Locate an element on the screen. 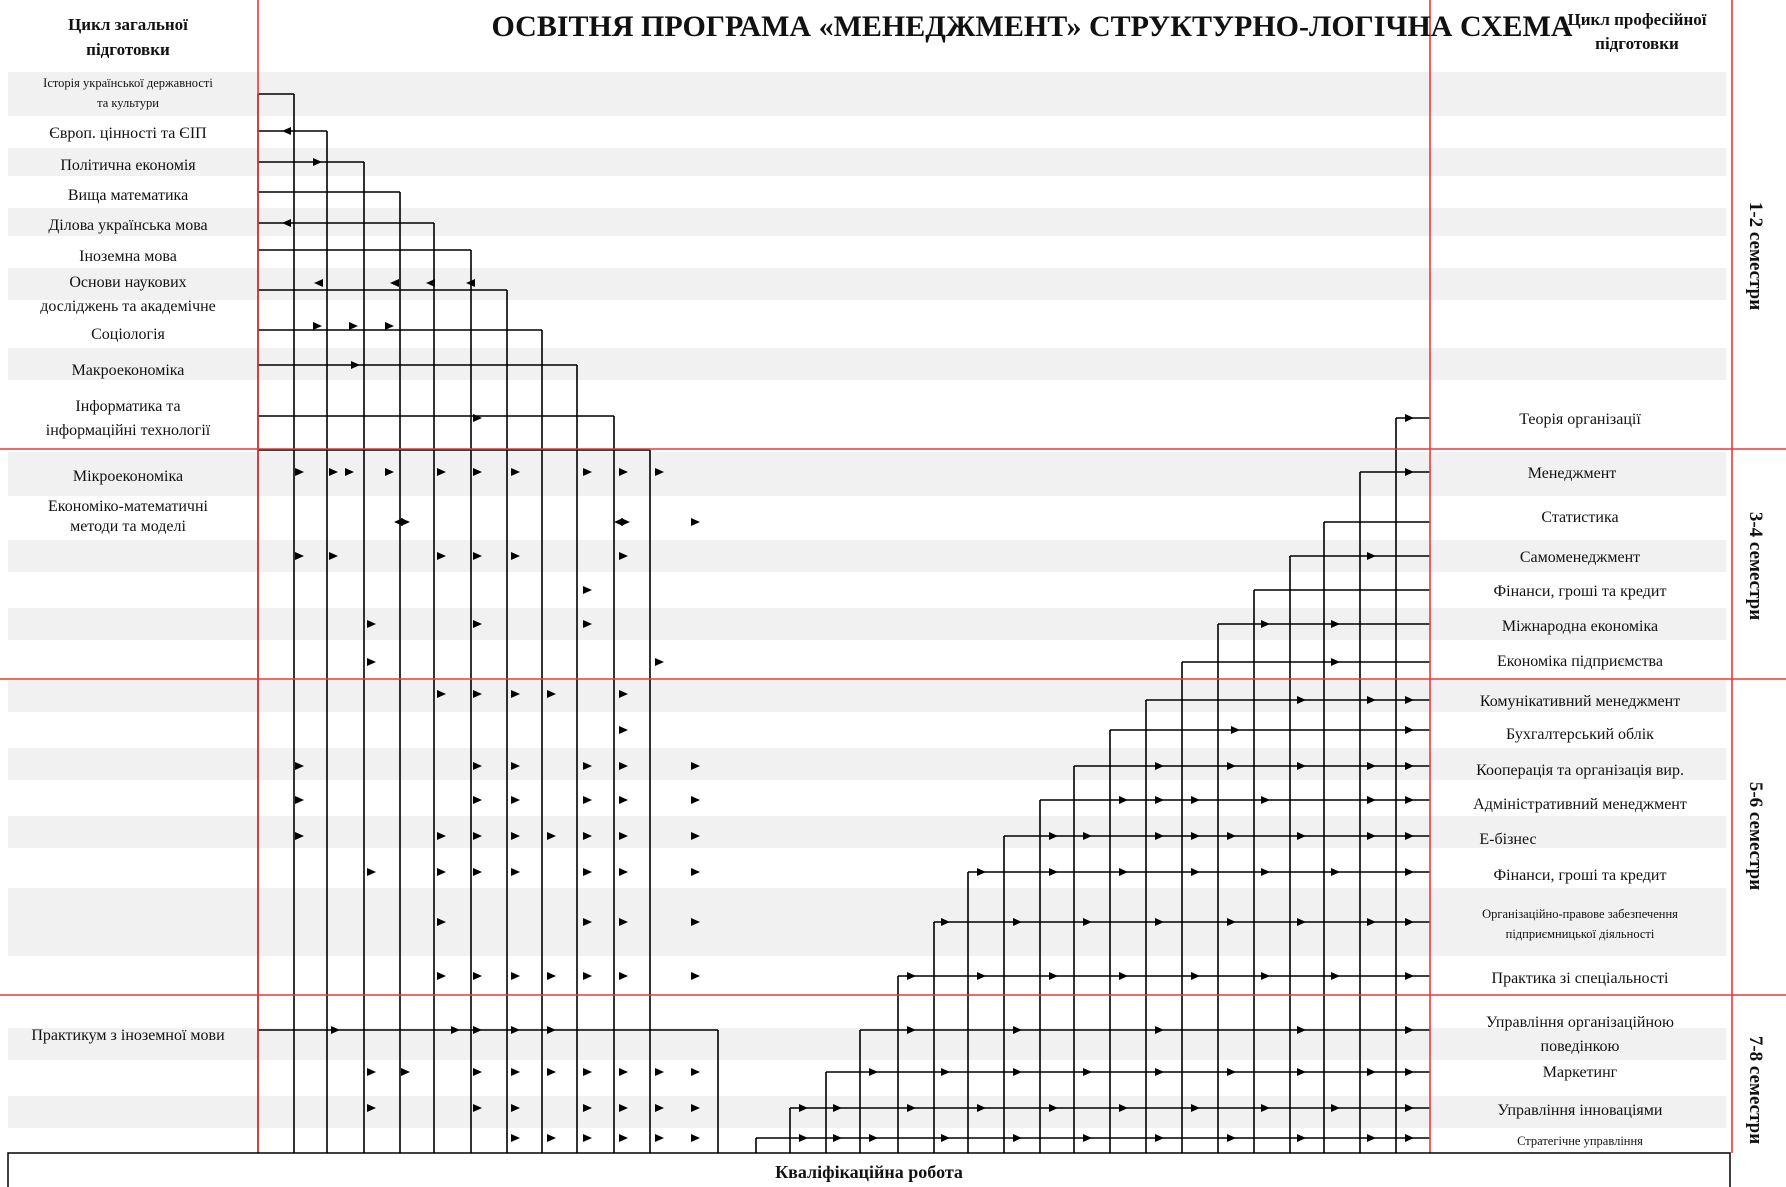 Image resolution: width=1786 pixels, height=1187 pixels. professional-subject-label: Е-бізнес is located at coordinates (1507, 839).